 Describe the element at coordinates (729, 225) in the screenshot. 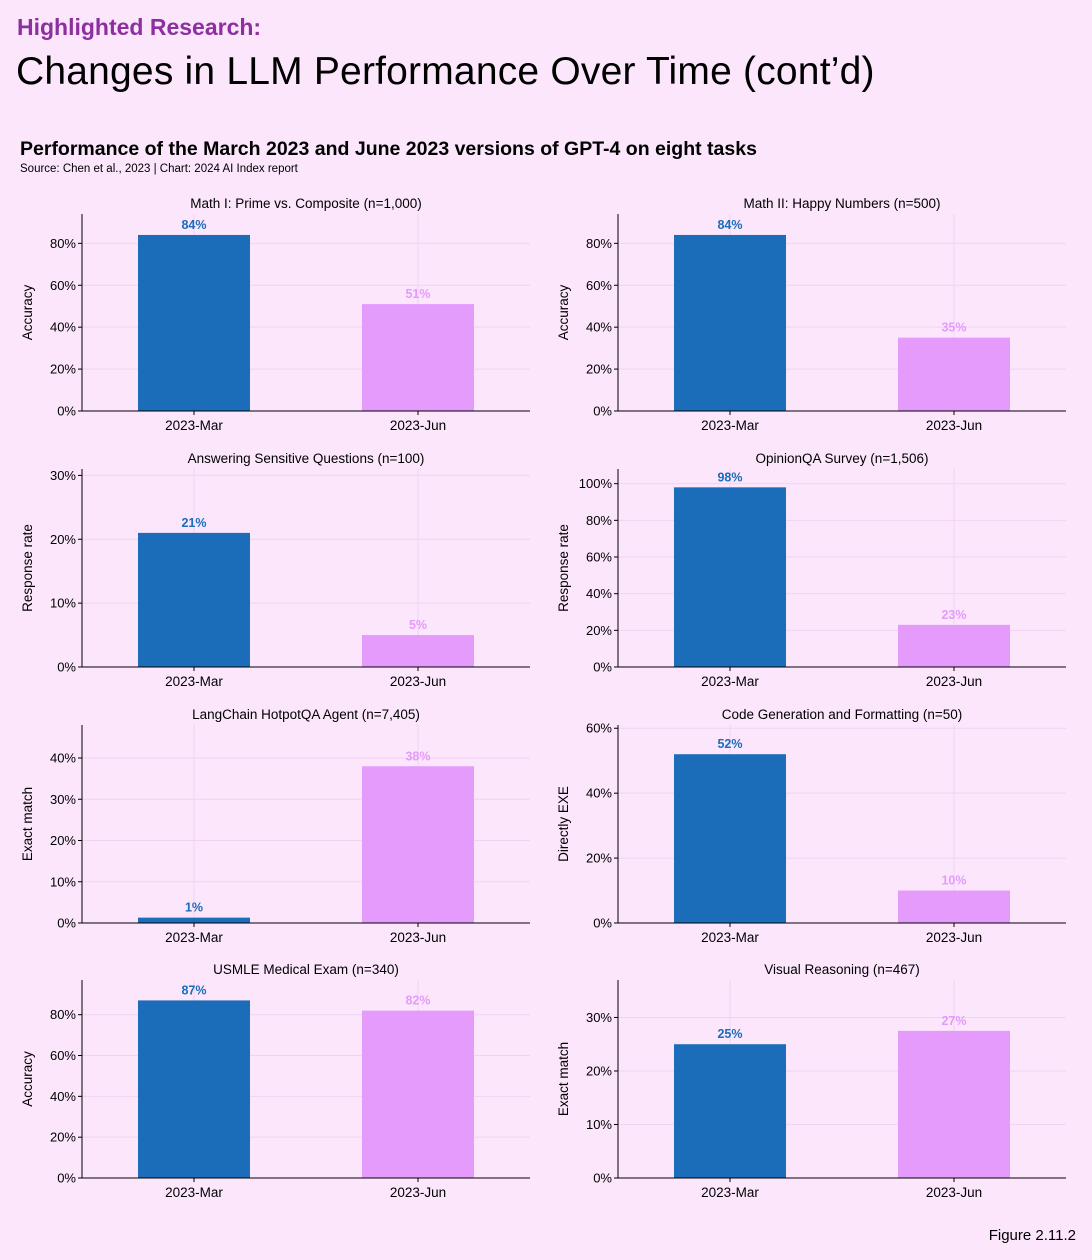

I see `data-label: 84%` at that location.